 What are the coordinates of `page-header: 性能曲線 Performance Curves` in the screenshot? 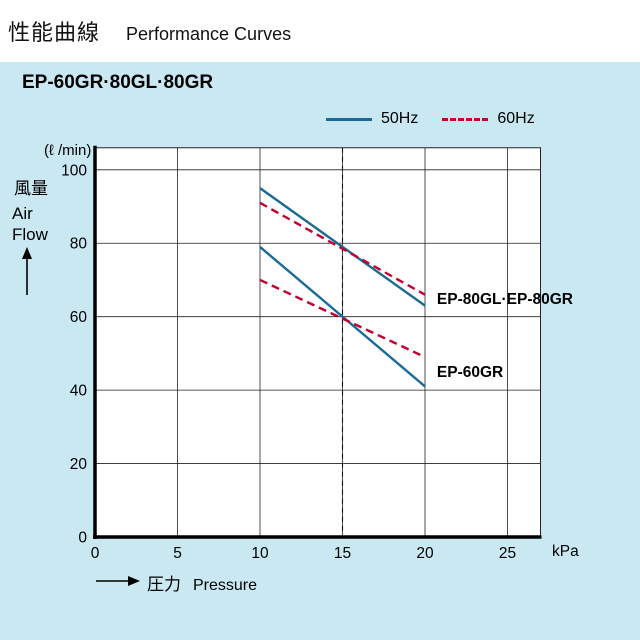 It's located at (320, 31).